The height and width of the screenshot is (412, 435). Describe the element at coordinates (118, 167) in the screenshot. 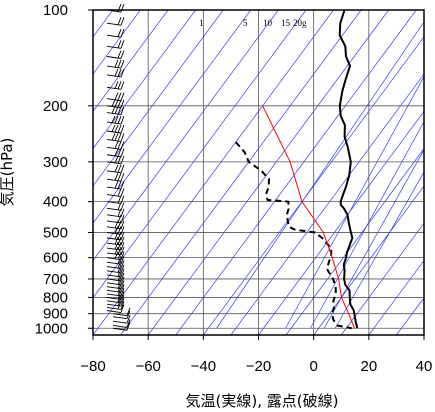

I see `wind-barbs` at that location.